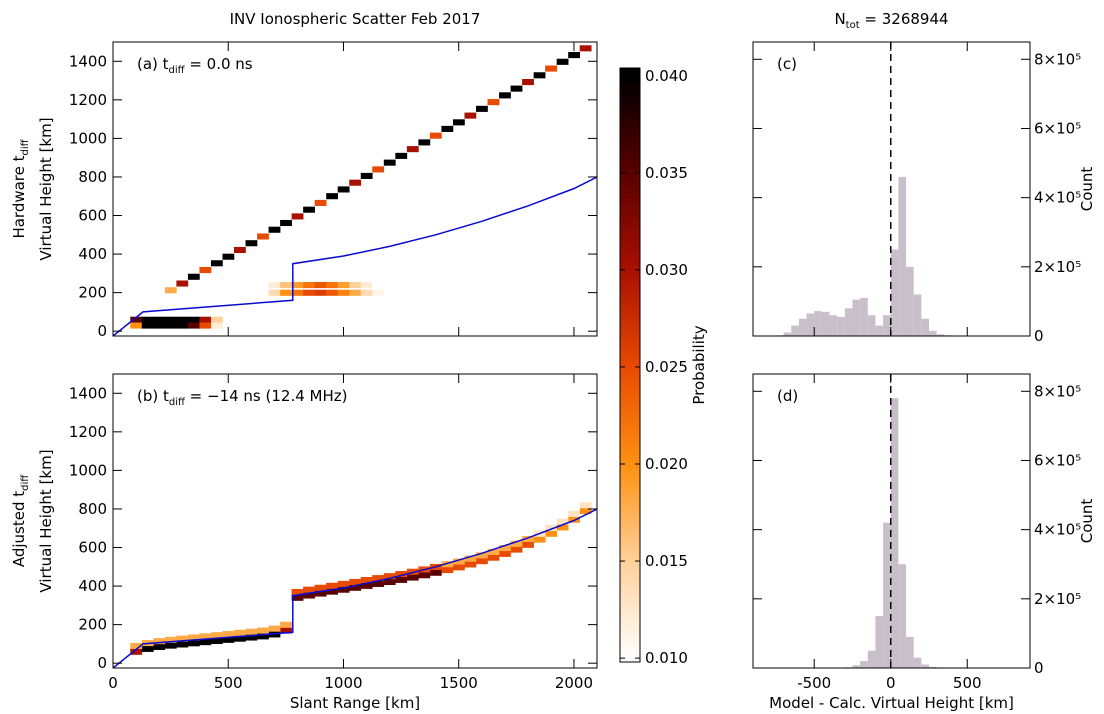  What do you see at coordinates (459, 683) in the screenshot?
I see `x-tick-label: 1500` at bounding box center [459, 683].